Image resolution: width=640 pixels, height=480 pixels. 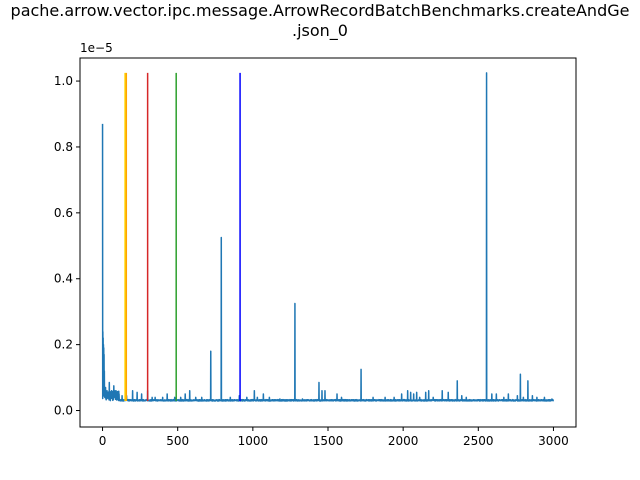 I want to click on x-tick-label: 500, so click(x=177, y=441).